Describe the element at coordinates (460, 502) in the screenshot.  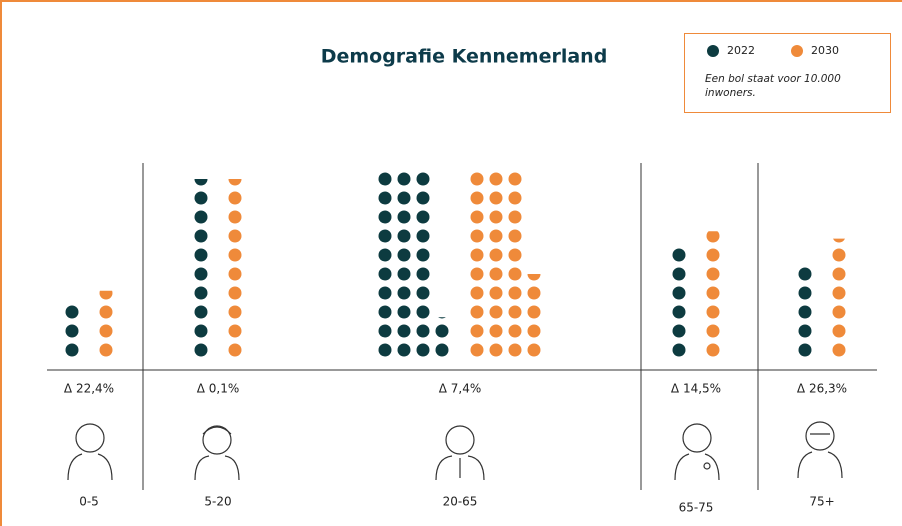
I see `category-label: 20-65` at that location.